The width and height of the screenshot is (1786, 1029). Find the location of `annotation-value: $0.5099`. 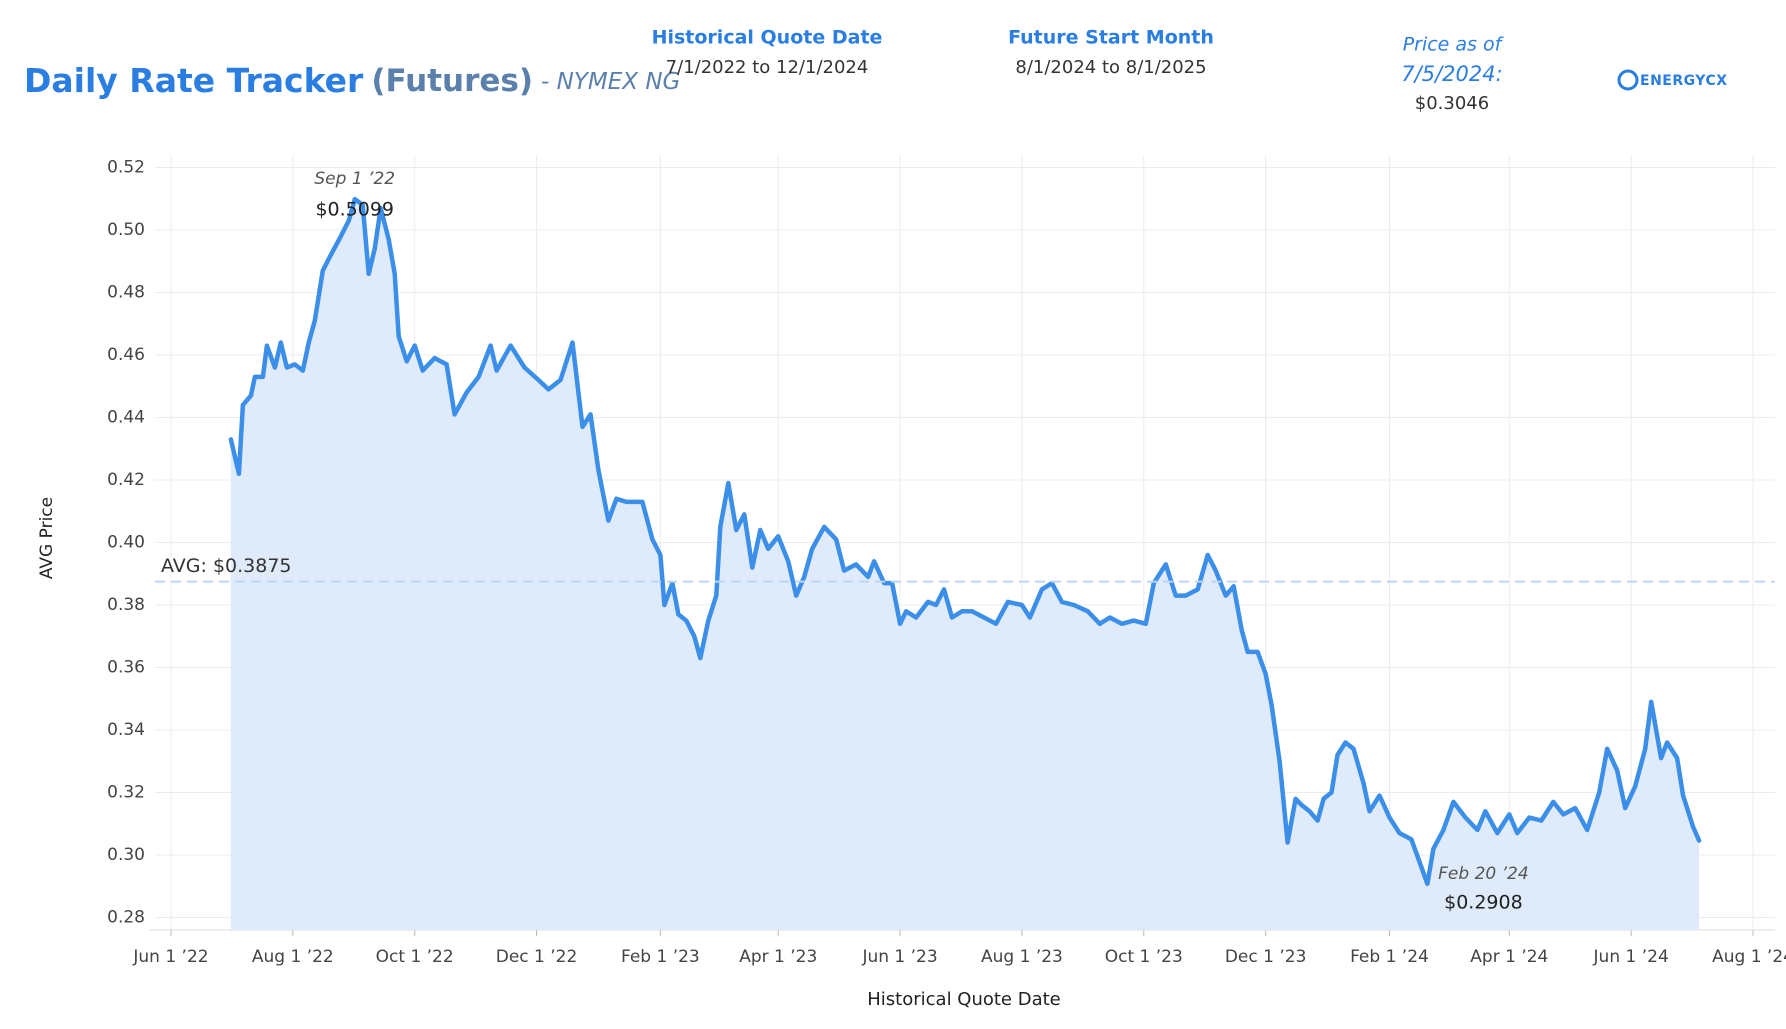

annotation-value: $0.5099 is located at coordinates (354, 210).